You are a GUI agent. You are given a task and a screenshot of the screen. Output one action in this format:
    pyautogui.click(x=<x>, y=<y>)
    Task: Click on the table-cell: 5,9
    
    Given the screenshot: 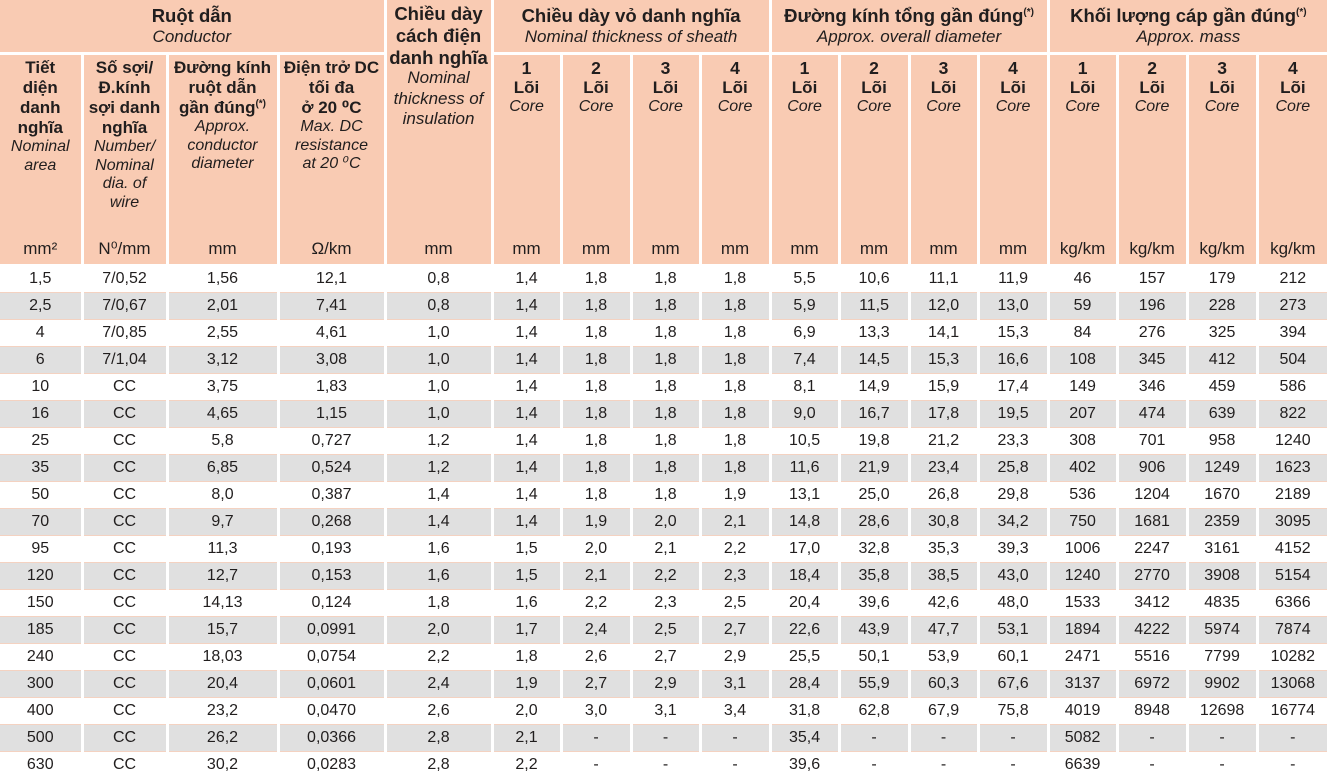 What is the action you would take?
    pyautogui.click(x=804, y=305)
    